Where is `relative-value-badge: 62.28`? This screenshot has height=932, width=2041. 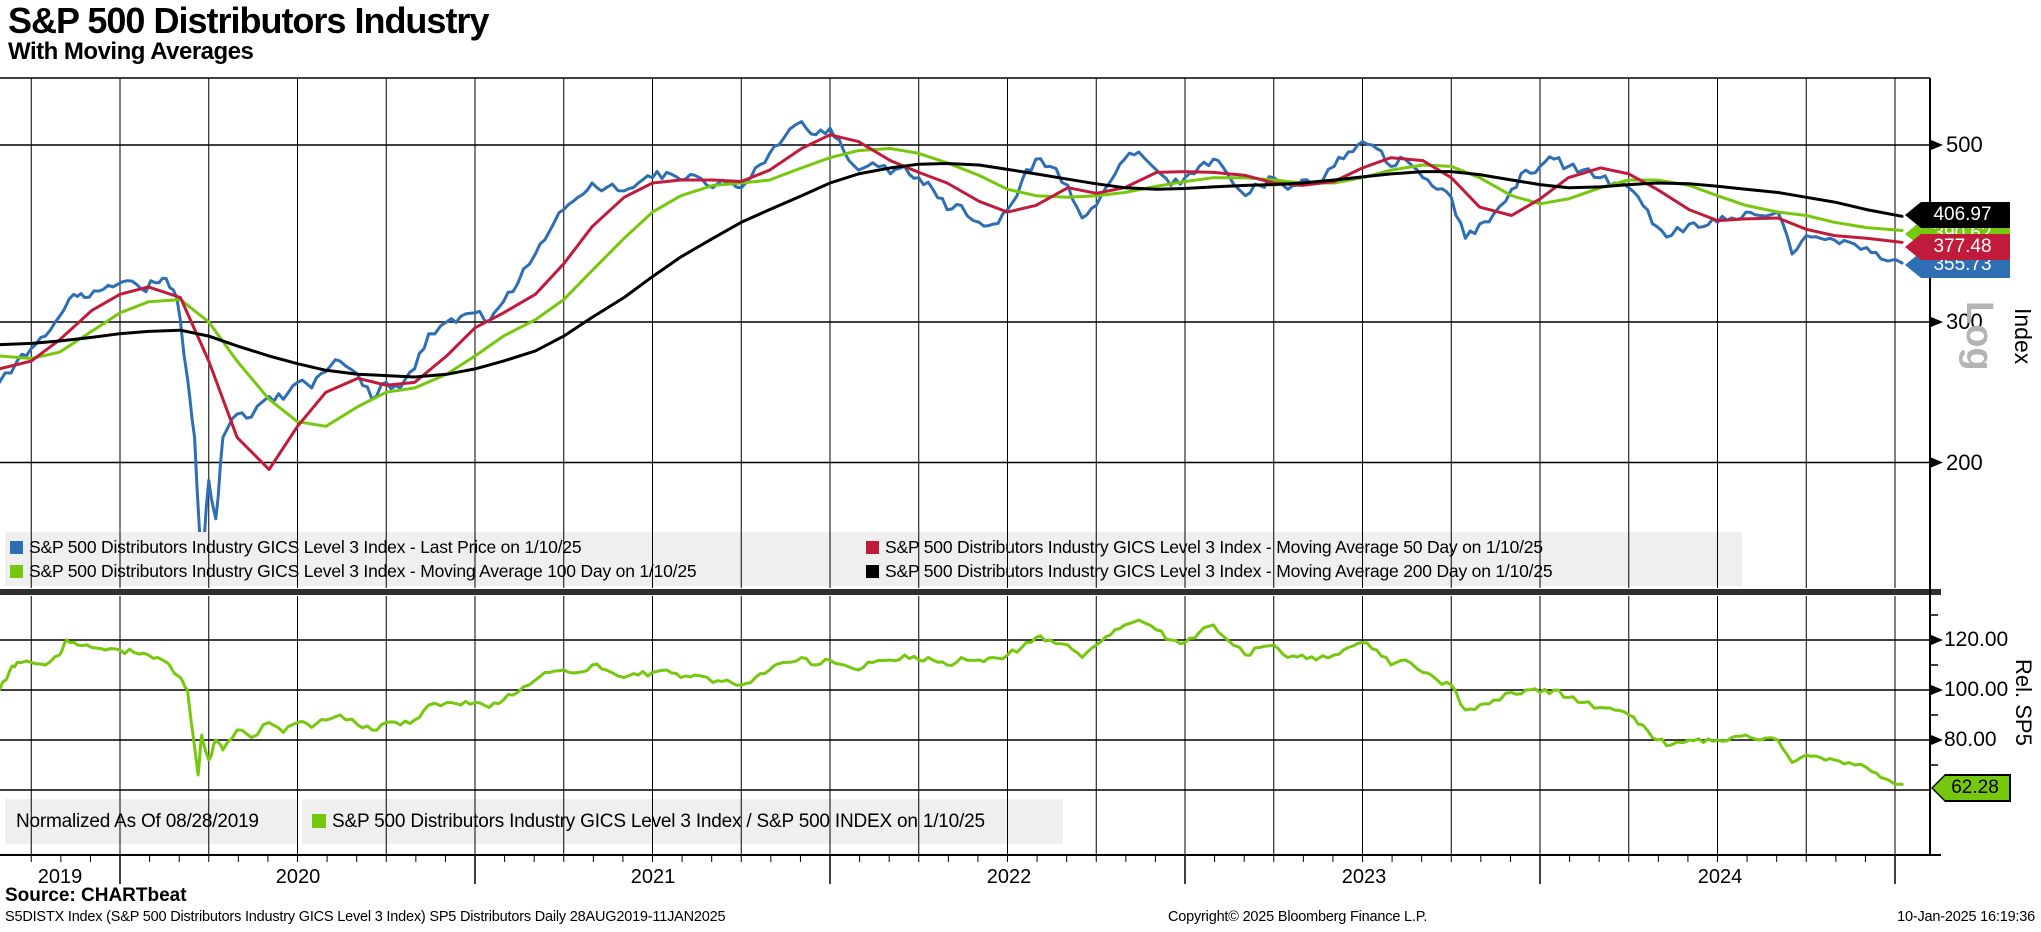
relative-value-badge: 62.28 is located at coordinates (1971, 788).